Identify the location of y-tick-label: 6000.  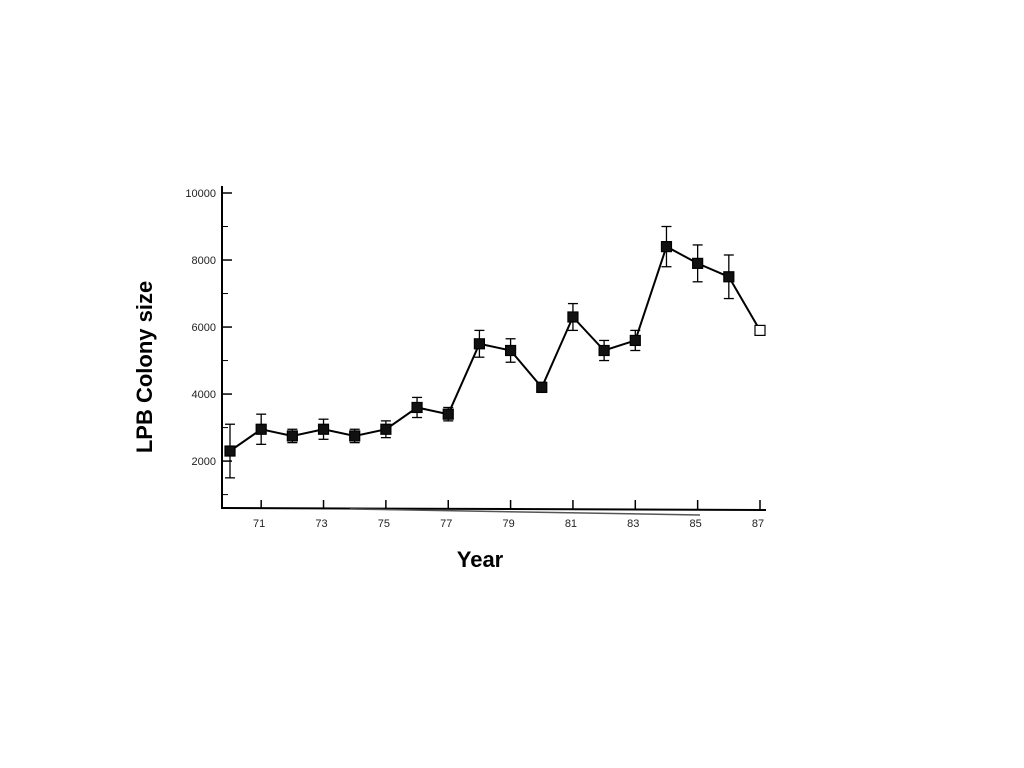
(204, 328).